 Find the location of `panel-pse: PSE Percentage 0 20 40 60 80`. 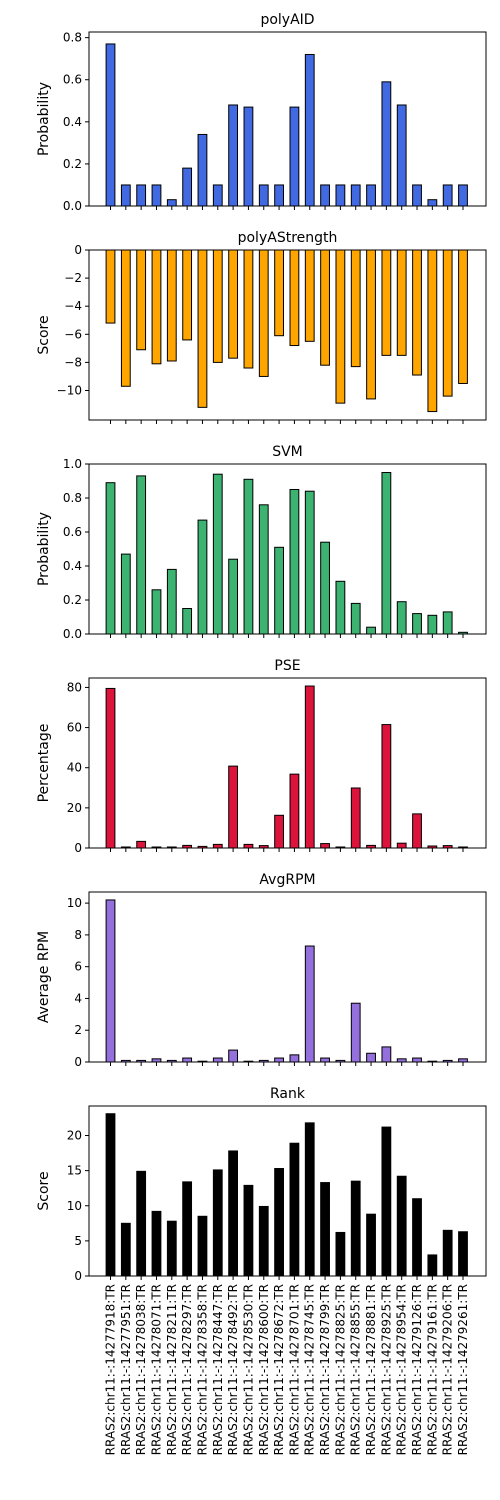

panel-pse: PSE Percentage 0 20 40 60 80 is located at coordinates (261, 756).